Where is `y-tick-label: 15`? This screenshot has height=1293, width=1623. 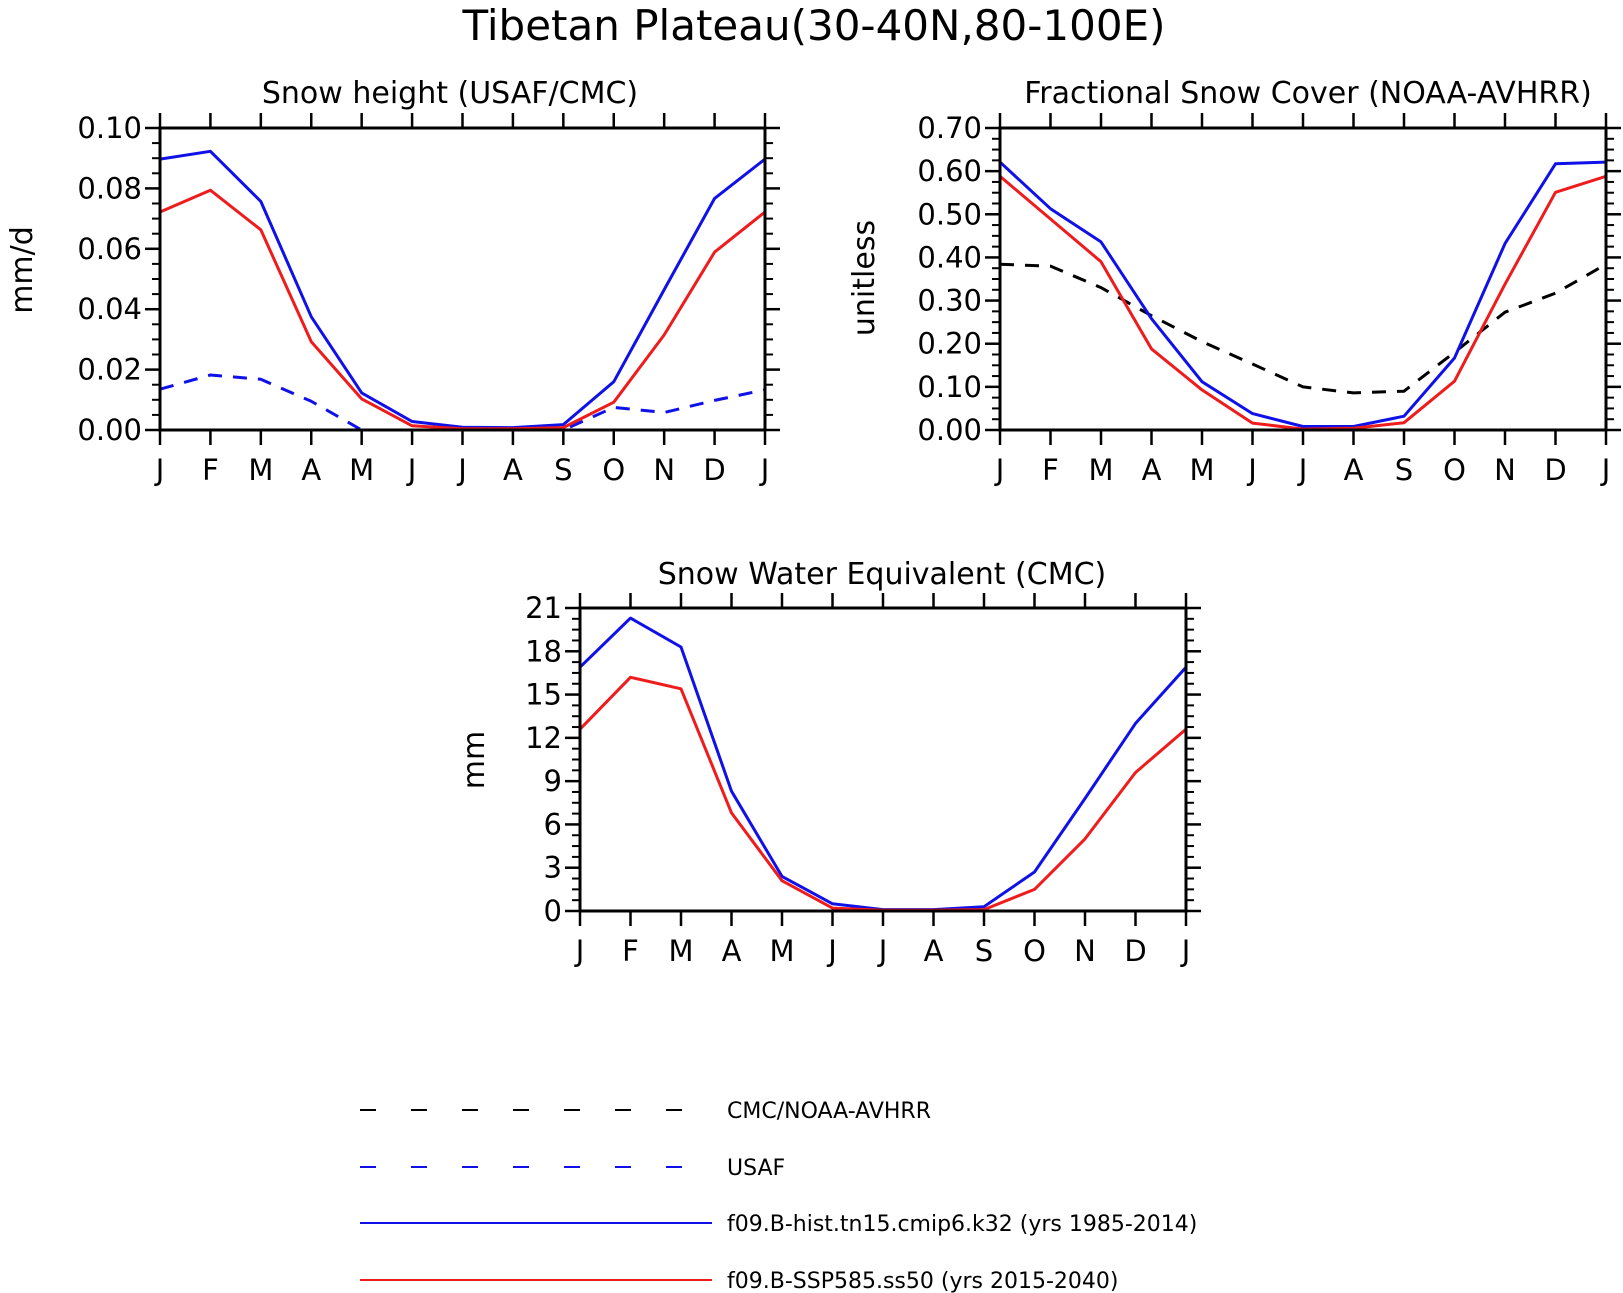
y-tick-label: 15 is located at coordinates (543, 695).